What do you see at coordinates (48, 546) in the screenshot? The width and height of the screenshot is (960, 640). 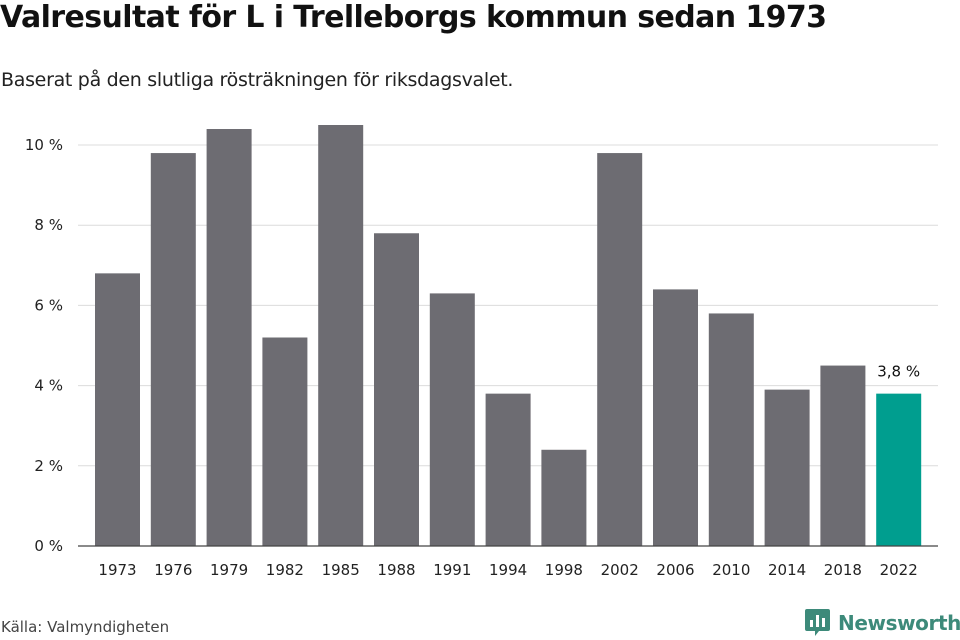 I see `y-tick-label: 0 %` at bounding box center [48, 546].